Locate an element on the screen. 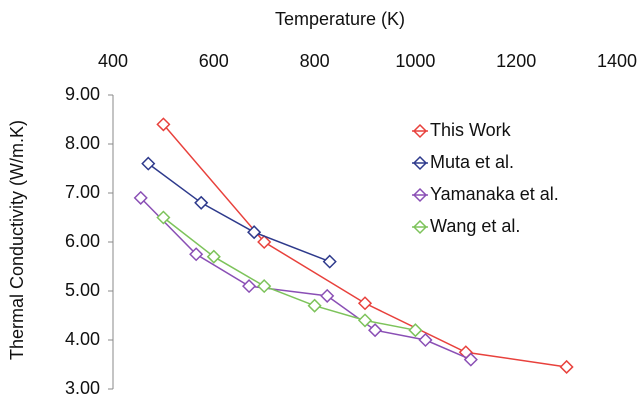  y-tick-label: 6.00 is located at coordinates (82, 241).